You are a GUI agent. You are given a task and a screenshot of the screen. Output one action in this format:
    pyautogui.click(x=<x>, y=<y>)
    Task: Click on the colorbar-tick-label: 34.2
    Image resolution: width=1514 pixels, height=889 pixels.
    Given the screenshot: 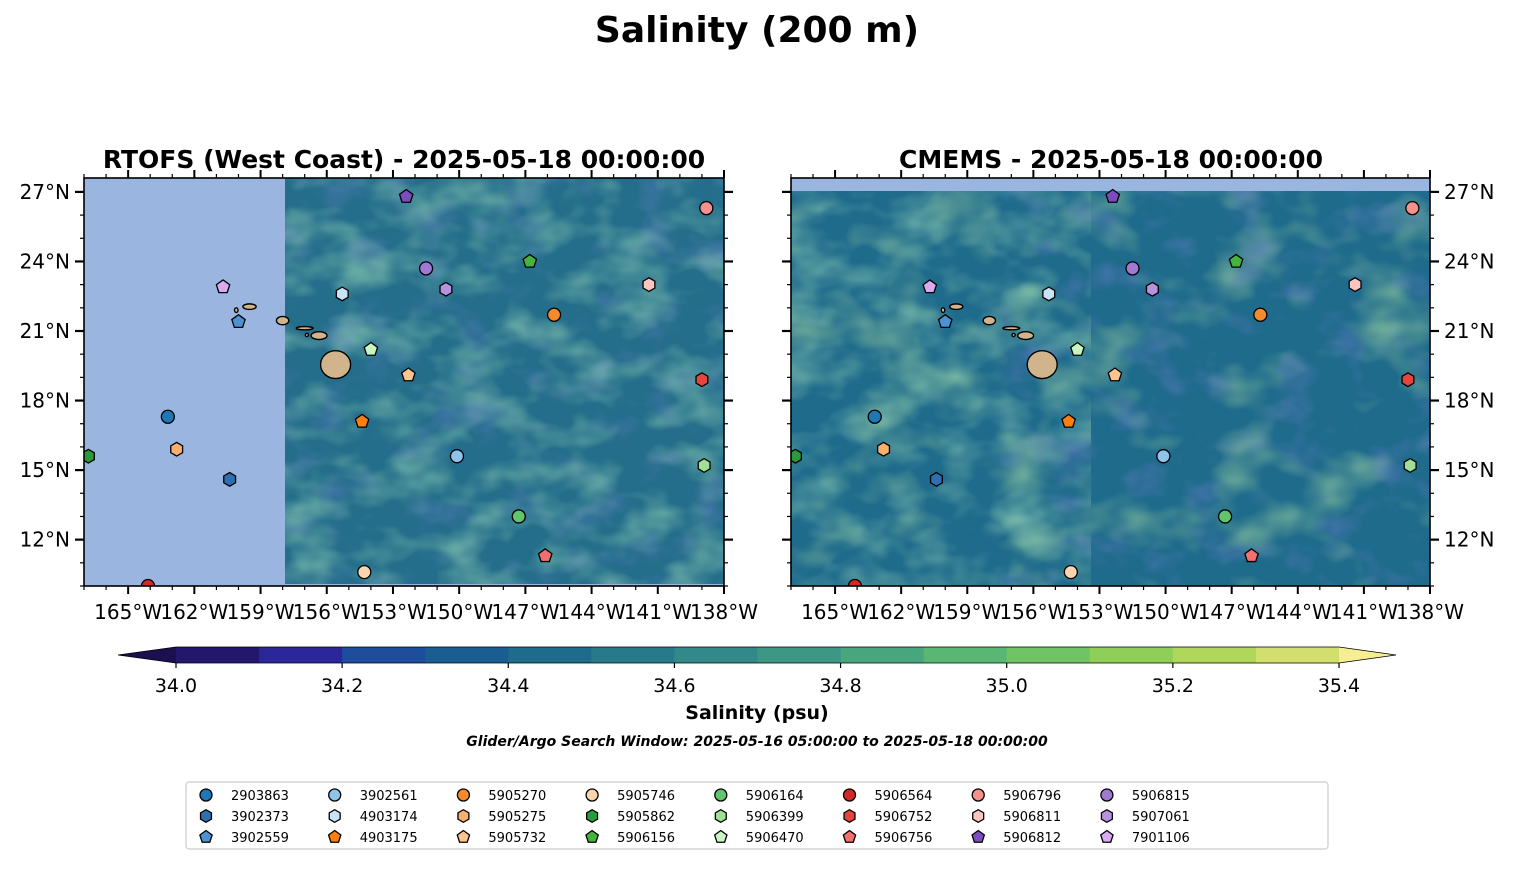 What is the action you would take?
    pyautogui.click(x=342, y=686)
    